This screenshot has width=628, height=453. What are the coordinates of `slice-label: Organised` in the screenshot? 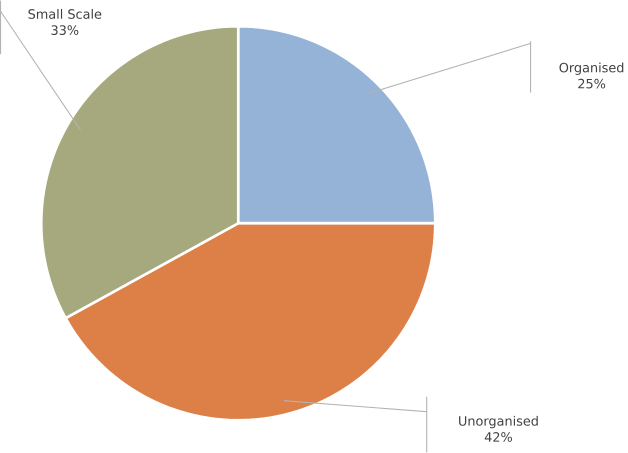 It's located at (591, 68).